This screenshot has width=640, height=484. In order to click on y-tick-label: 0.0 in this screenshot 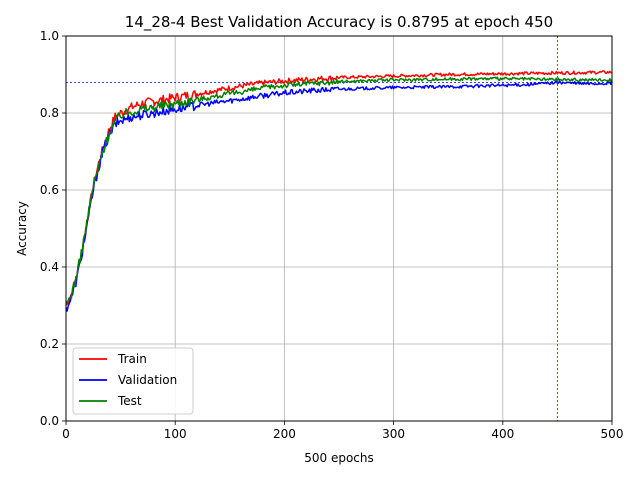, I will do `click(49, 421)`.